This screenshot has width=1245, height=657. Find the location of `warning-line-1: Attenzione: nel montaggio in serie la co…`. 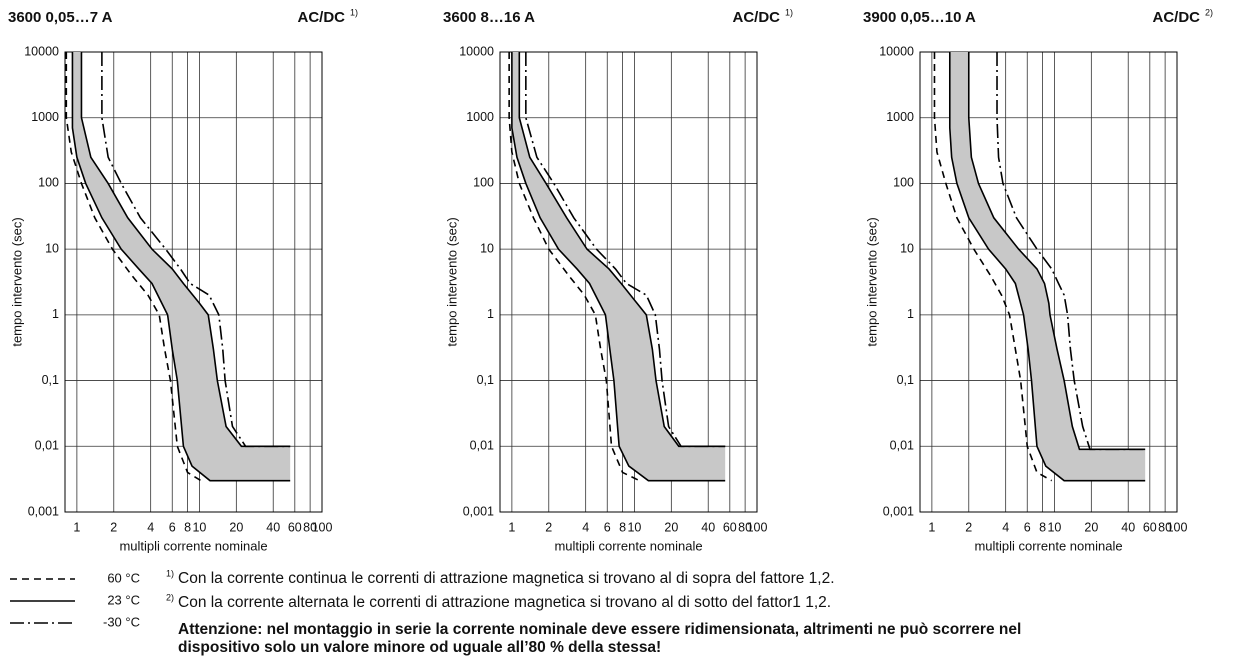

warning-line-1: Attenzione: nel montaggio in serie la co… is located at coordinates (599, 629).